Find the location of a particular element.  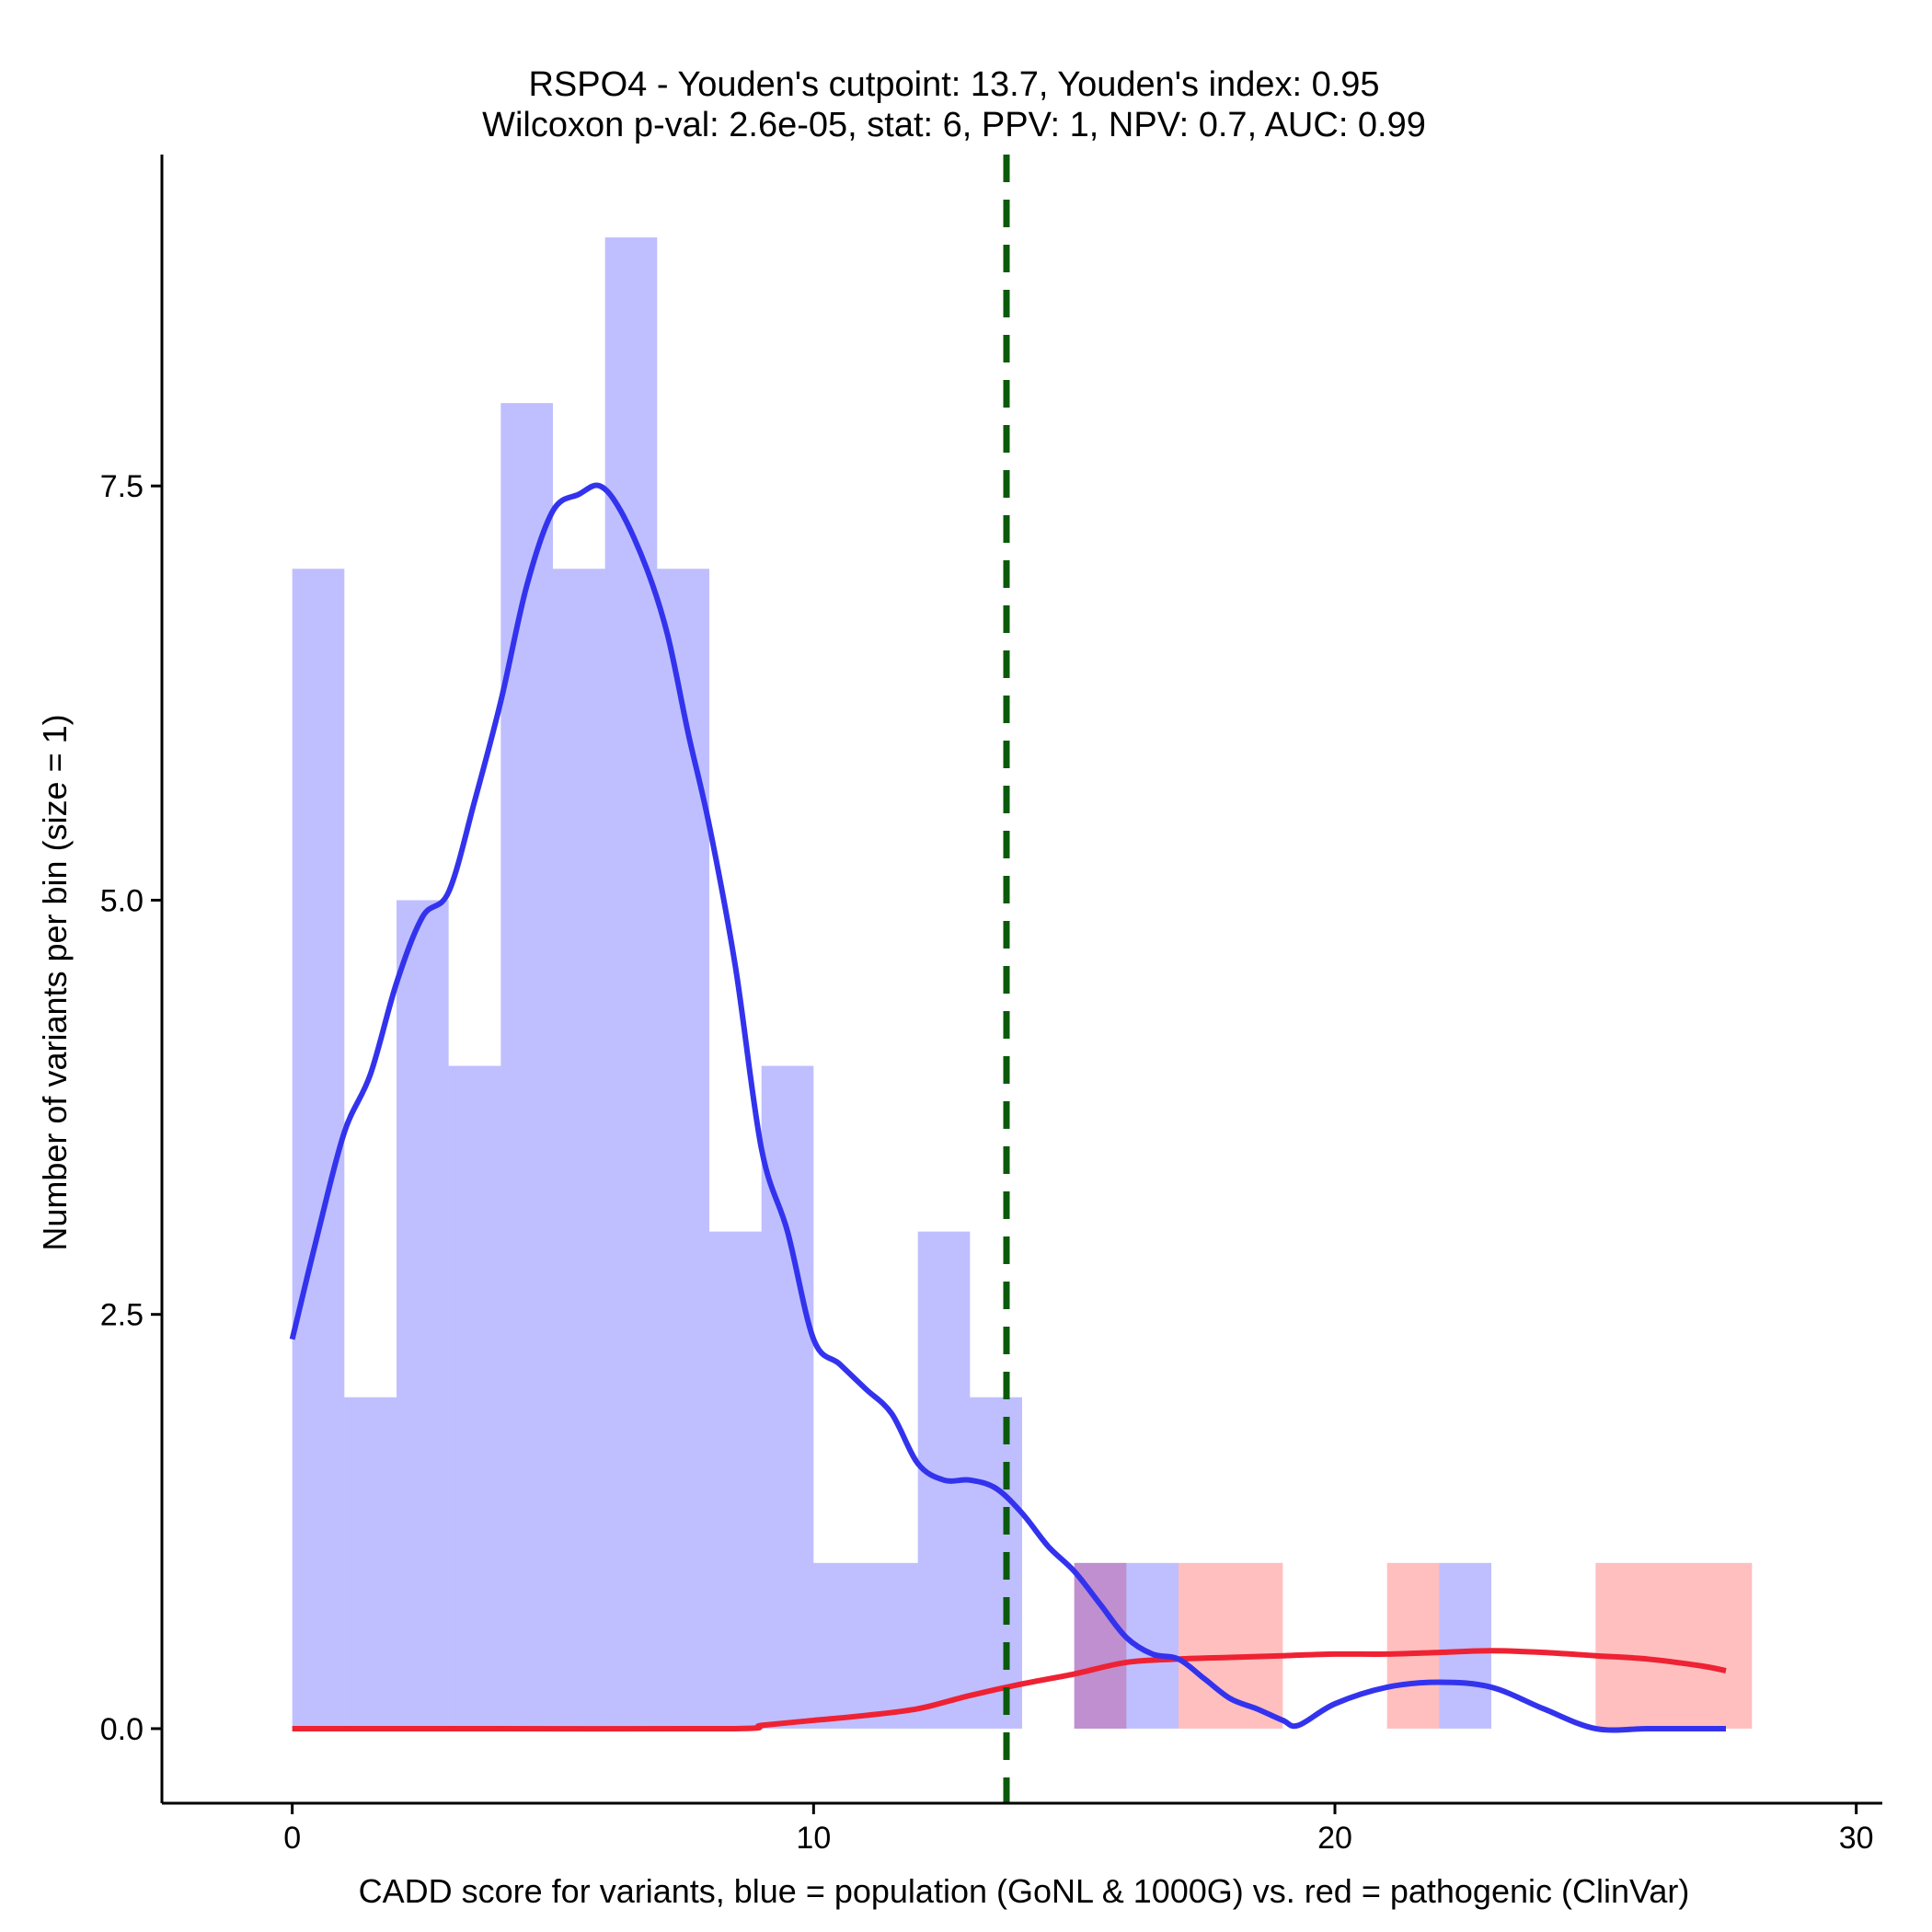

x-tick-label-2: 20 is located at coordinates (1334, 1838).